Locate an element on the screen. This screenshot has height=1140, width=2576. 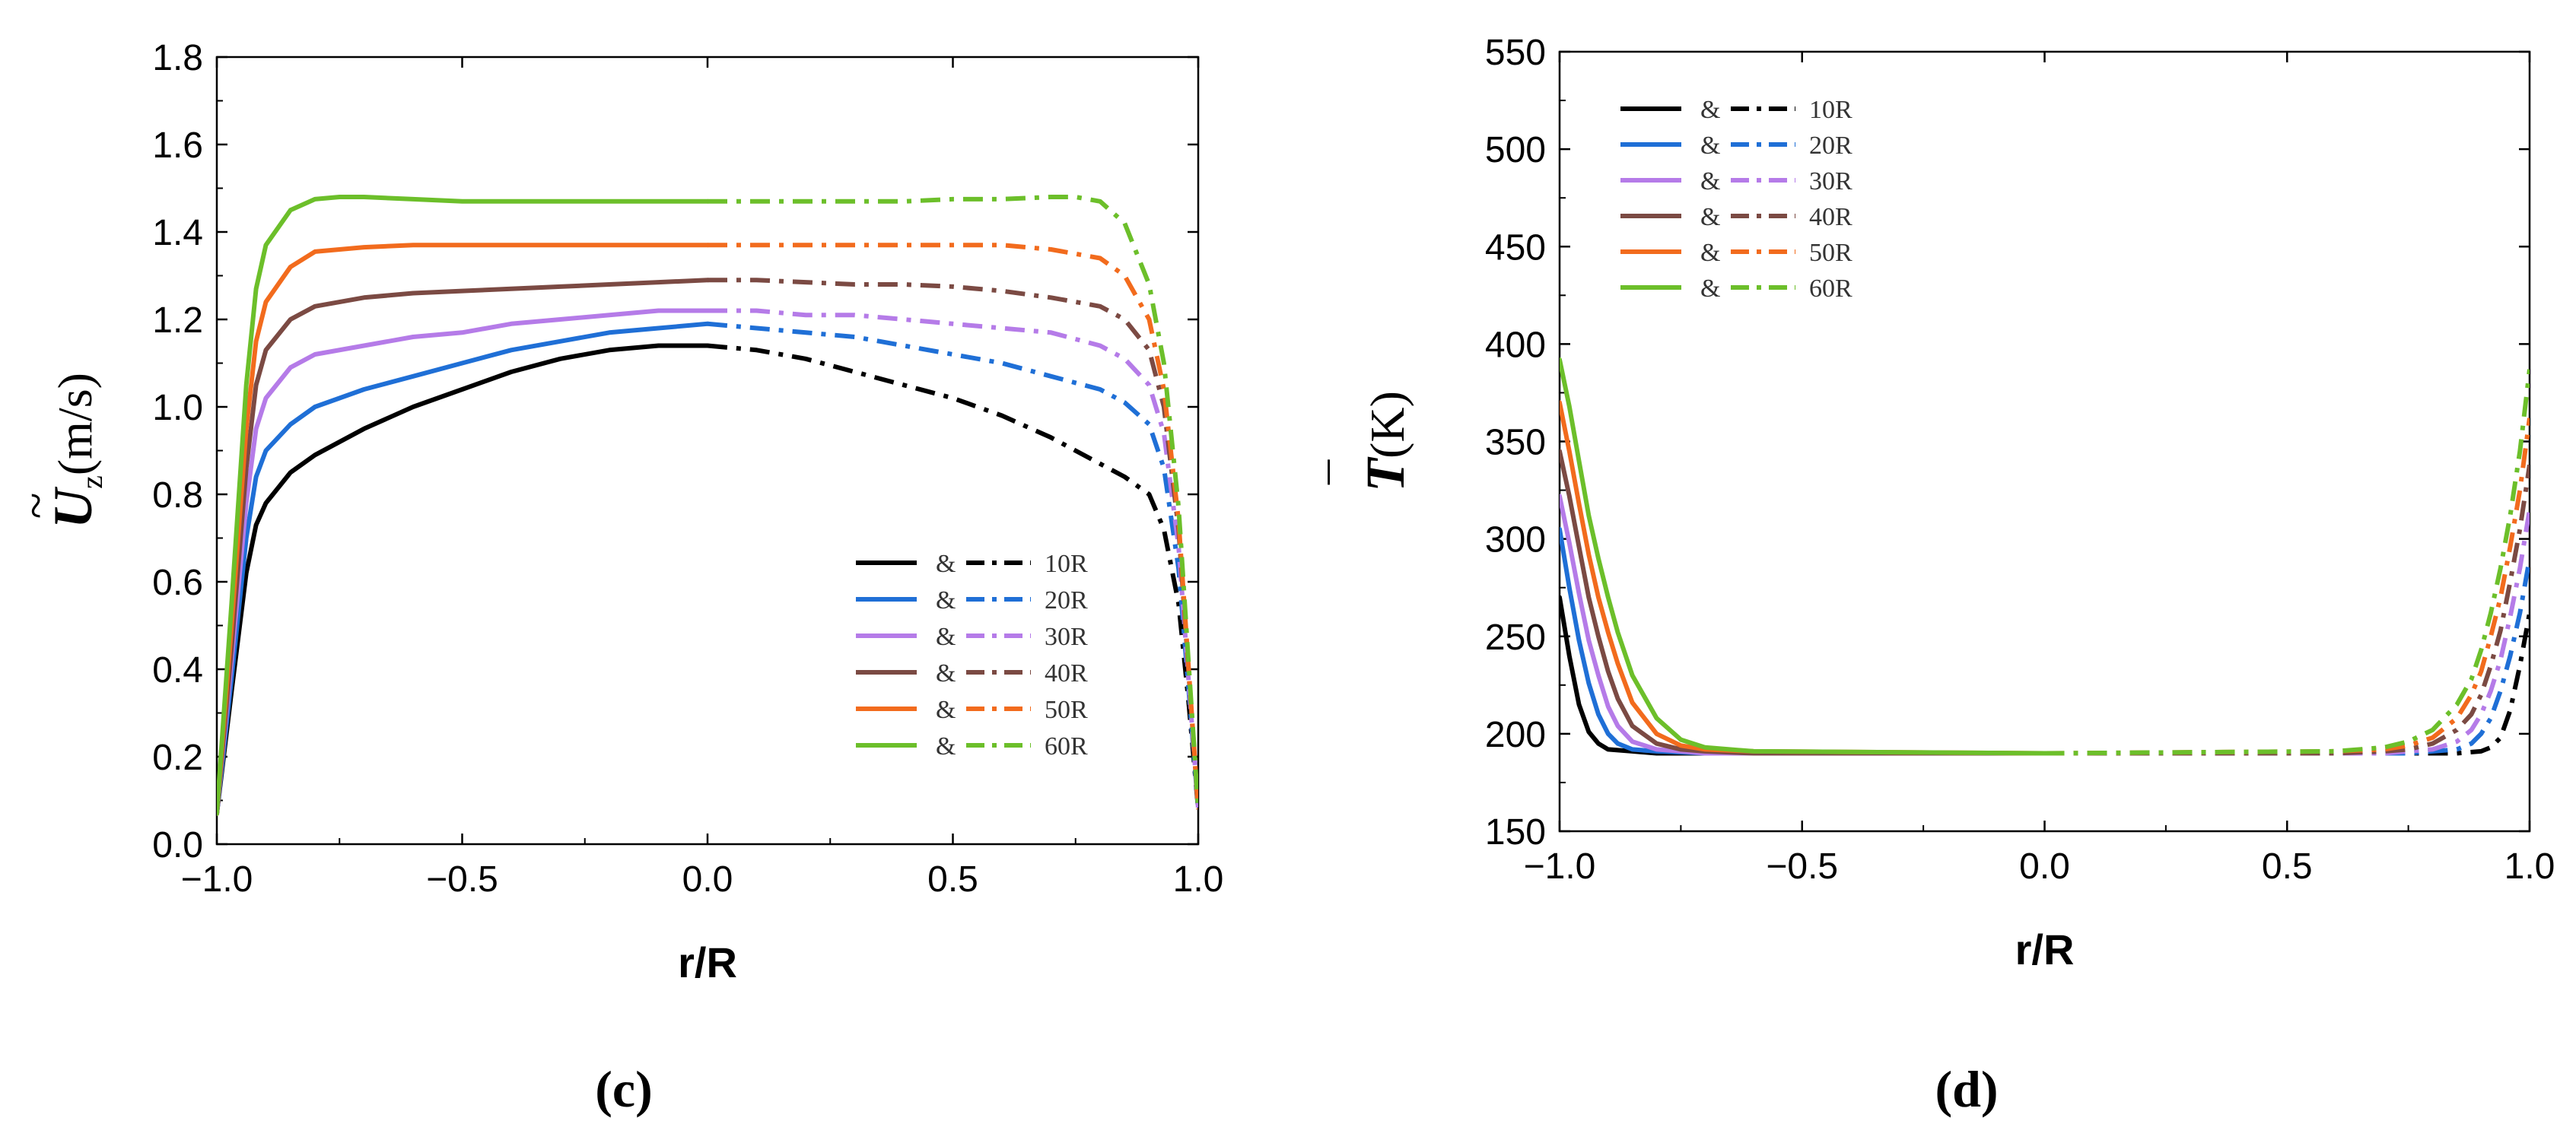
series-line-10R-dashdot is located at coordinates (953, 576).